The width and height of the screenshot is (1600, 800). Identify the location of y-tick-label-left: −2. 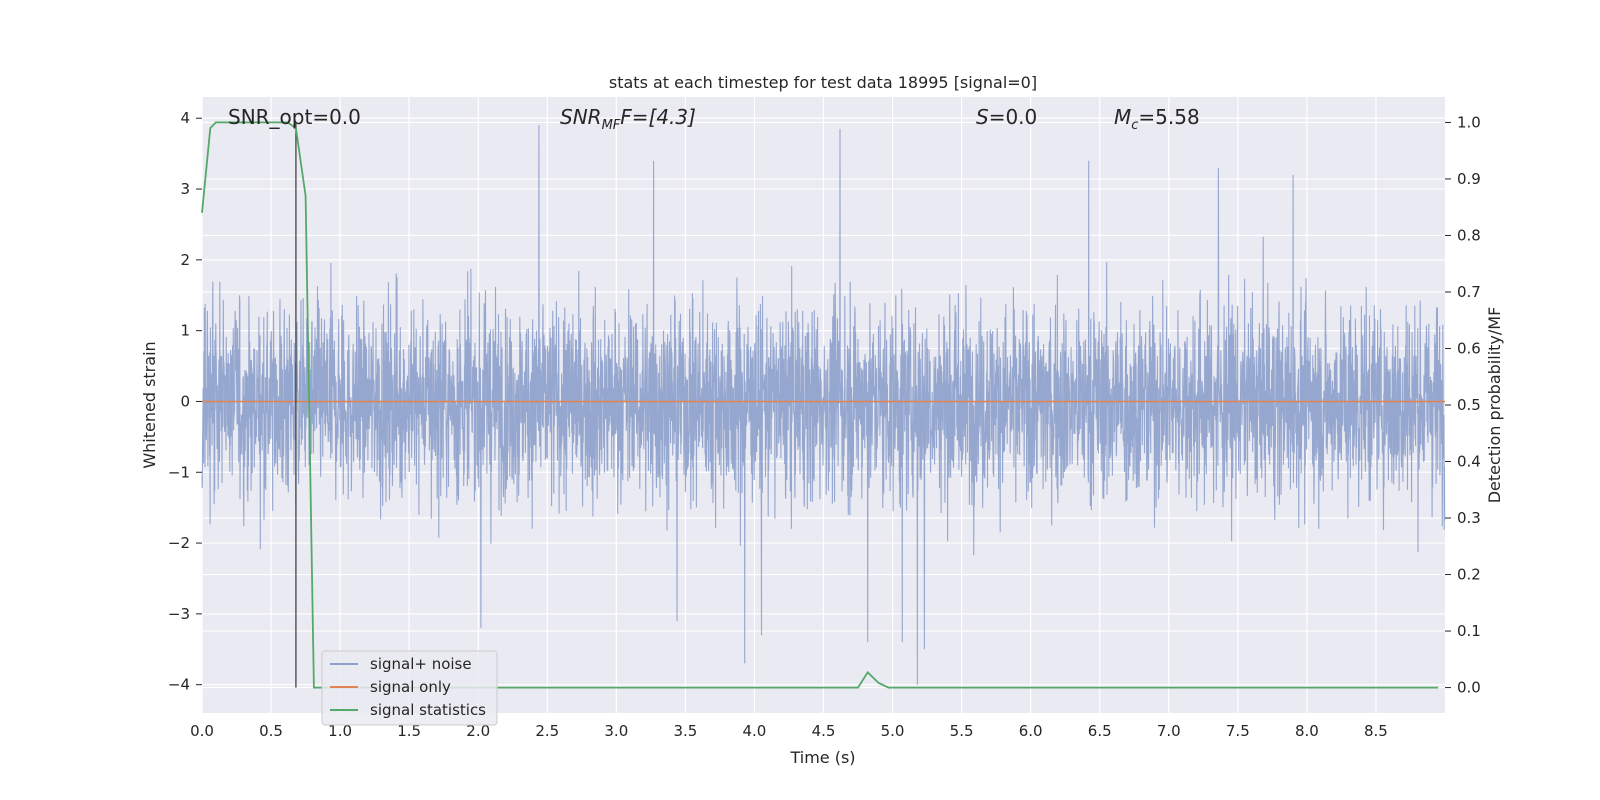
(179, 543).